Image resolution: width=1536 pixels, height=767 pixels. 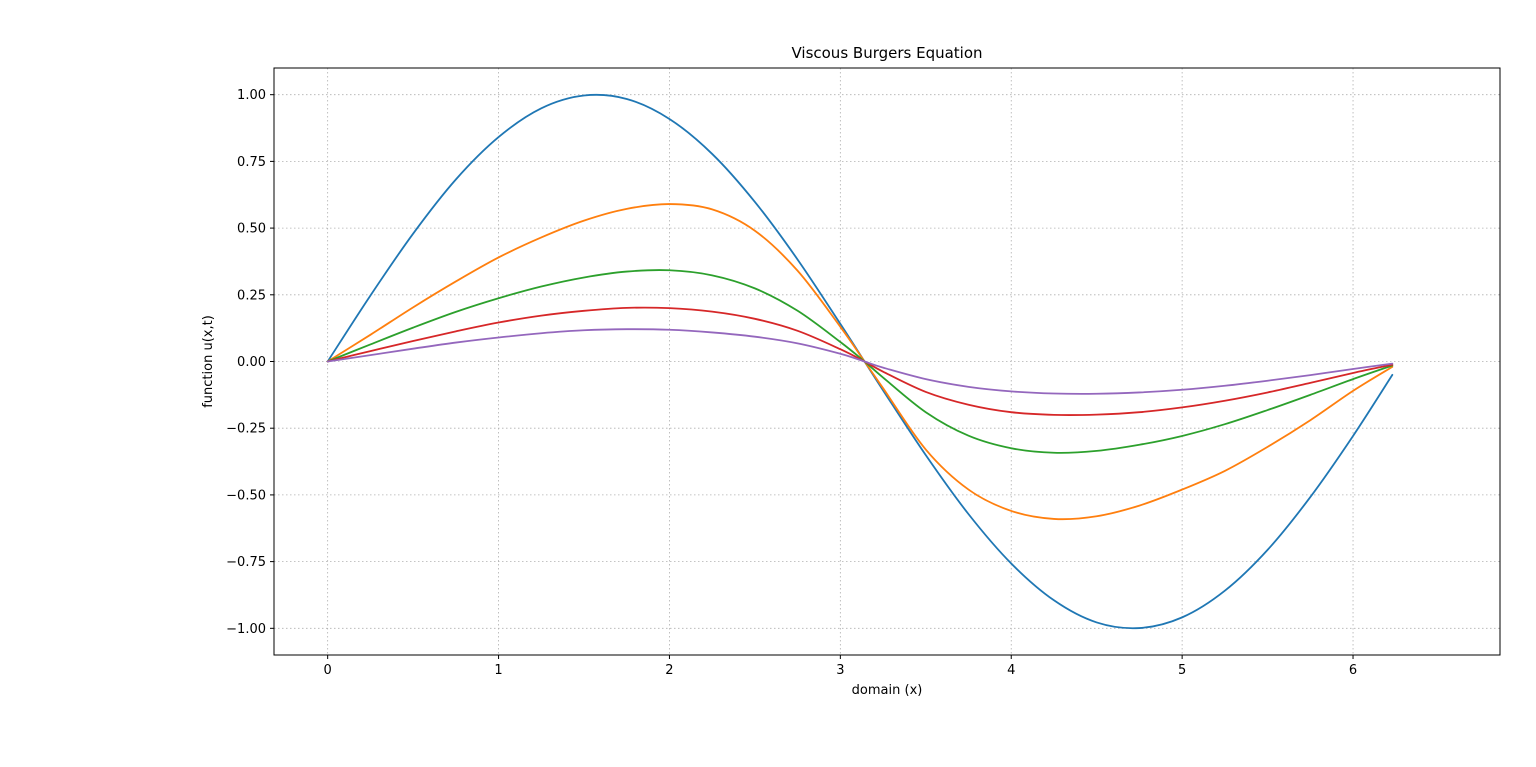 I want to click on y-tick-label: 1.00, so click(x=251, y=95).